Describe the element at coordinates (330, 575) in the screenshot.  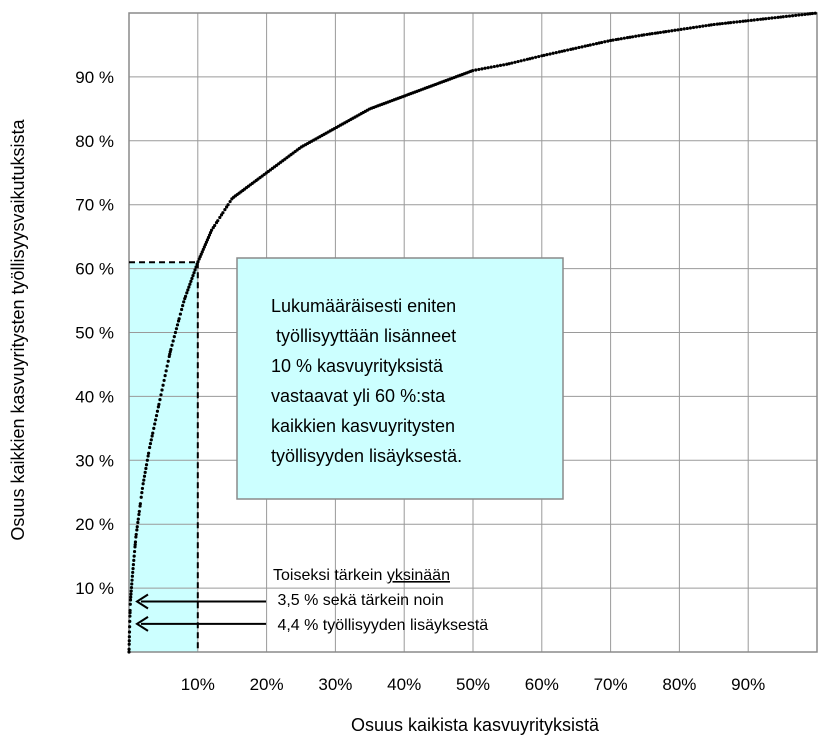
I see `second-note-line-1-prefix: Toiseksi tärkein` at that location.